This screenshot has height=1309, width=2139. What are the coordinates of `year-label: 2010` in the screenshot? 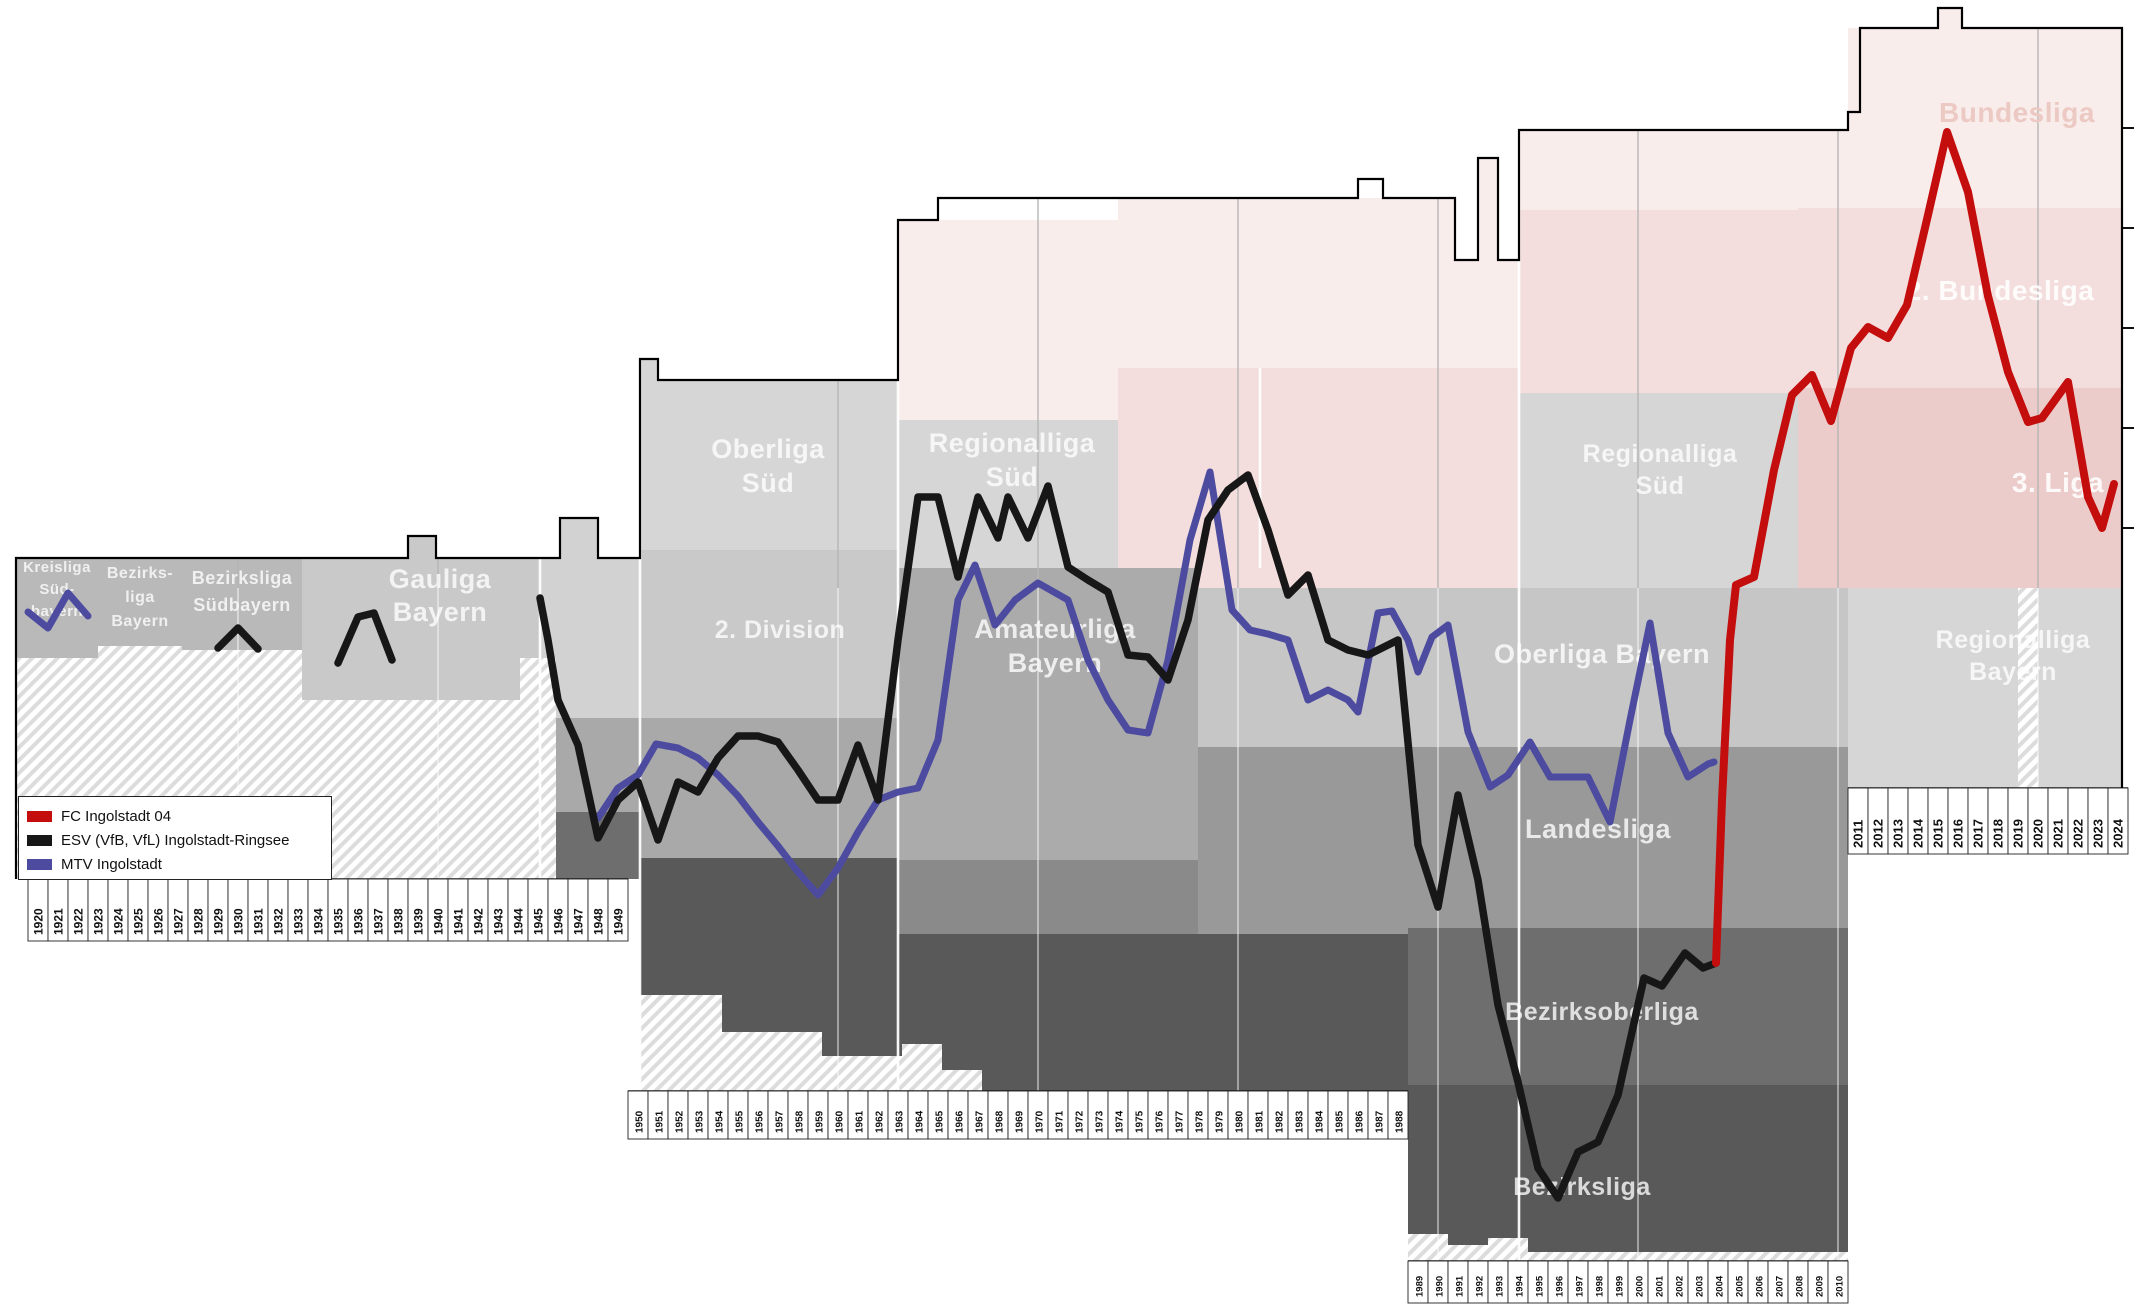 It's located at (1840, 1286).